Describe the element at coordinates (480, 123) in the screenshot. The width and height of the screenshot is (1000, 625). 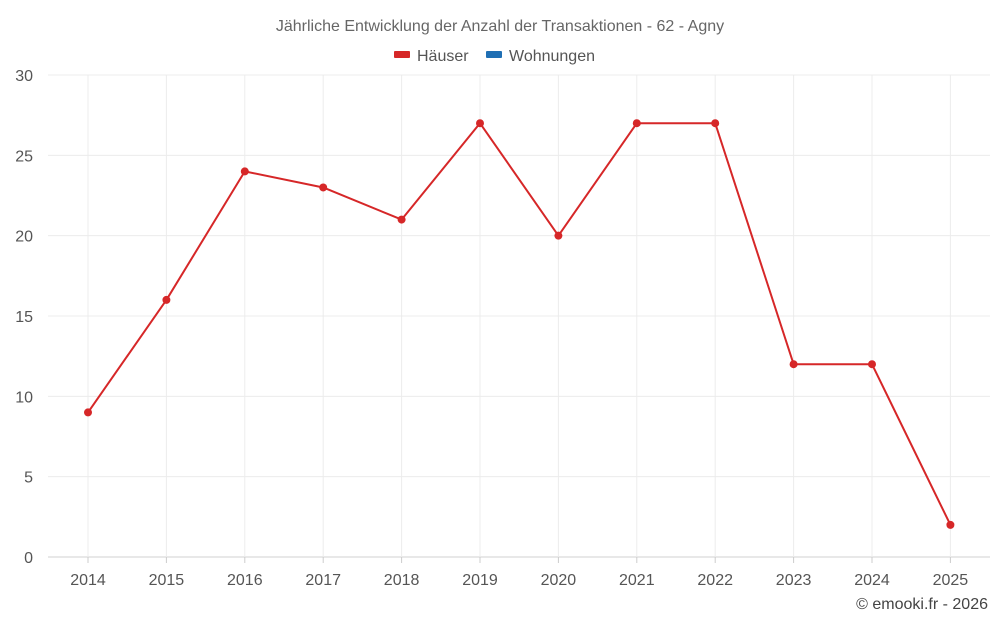
I see `data-point-houses-2019` at that location.